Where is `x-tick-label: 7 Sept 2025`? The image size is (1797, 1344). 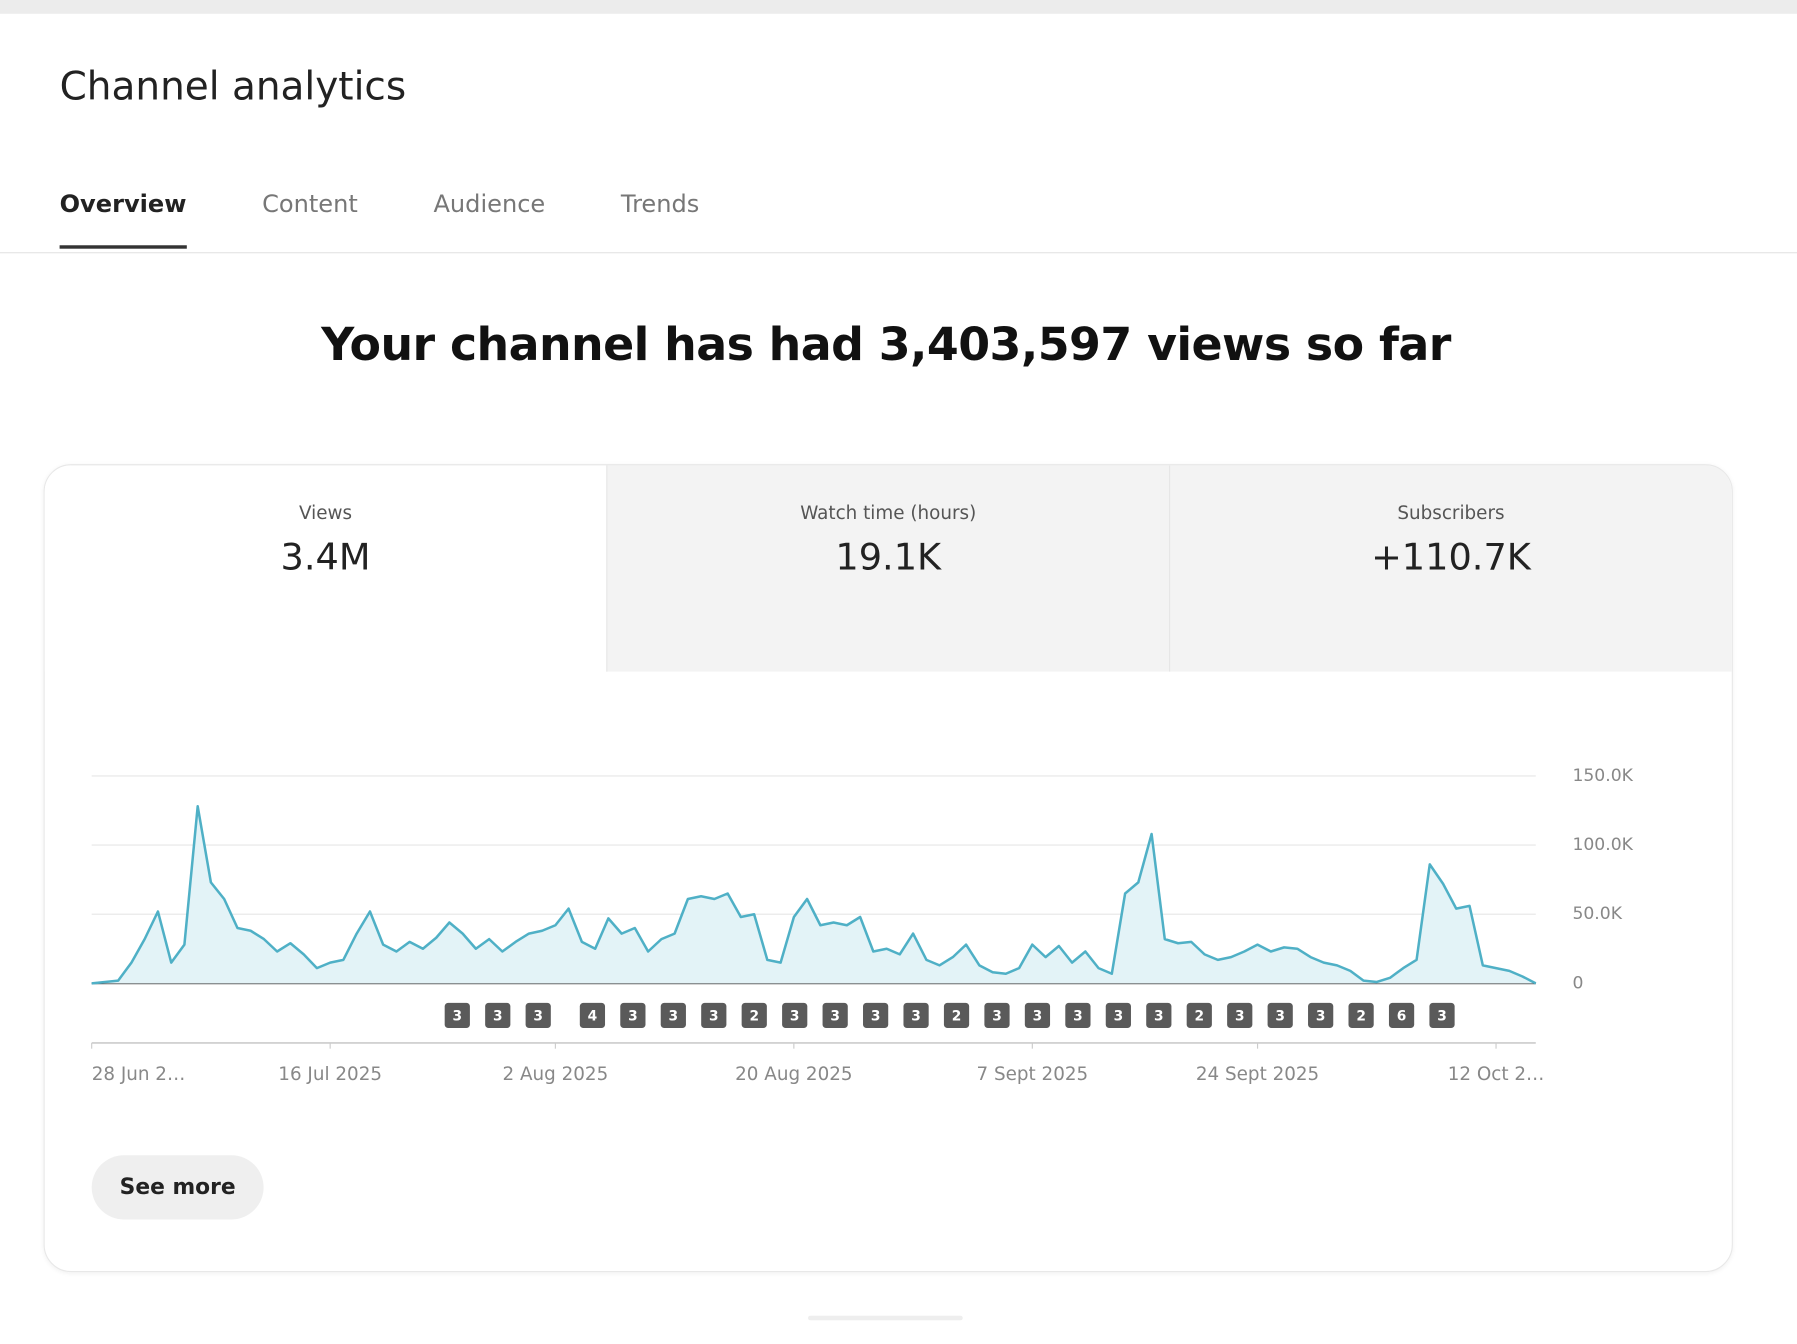 x-tick-label: 7 Sept 2025 is located at coordinates (1032, 1074).